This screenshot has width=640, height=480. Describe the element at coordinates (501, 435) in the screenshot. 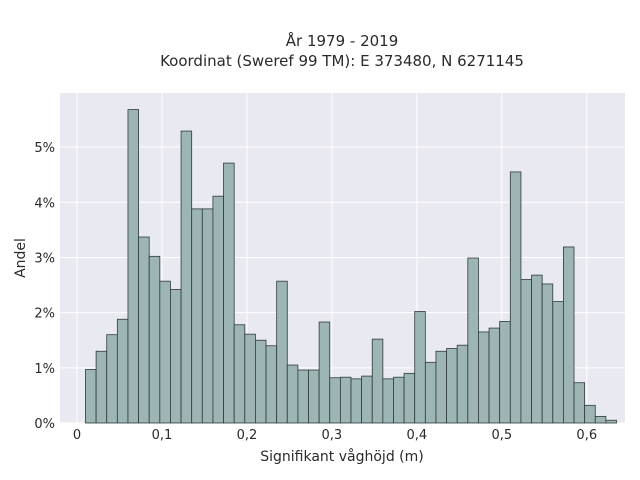

I see `x-tick-label: 0,5` at that location.